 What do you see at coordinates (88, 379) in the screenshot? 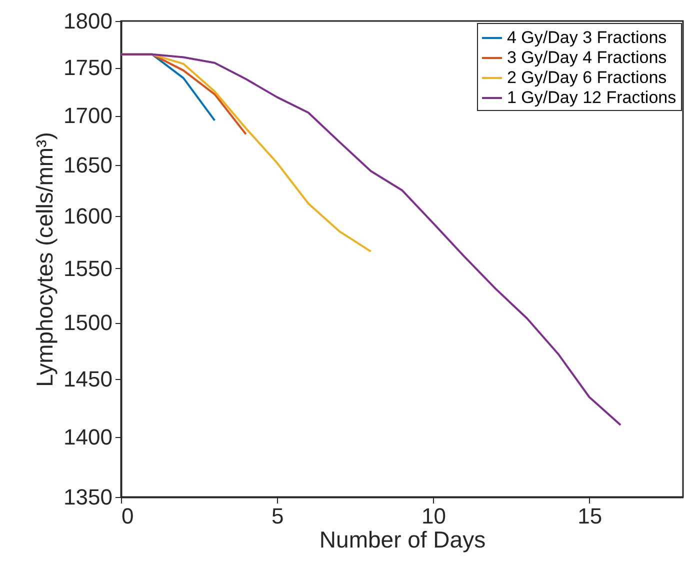
I see `y-tick-label: 1450` at bounding box center [88, 379].